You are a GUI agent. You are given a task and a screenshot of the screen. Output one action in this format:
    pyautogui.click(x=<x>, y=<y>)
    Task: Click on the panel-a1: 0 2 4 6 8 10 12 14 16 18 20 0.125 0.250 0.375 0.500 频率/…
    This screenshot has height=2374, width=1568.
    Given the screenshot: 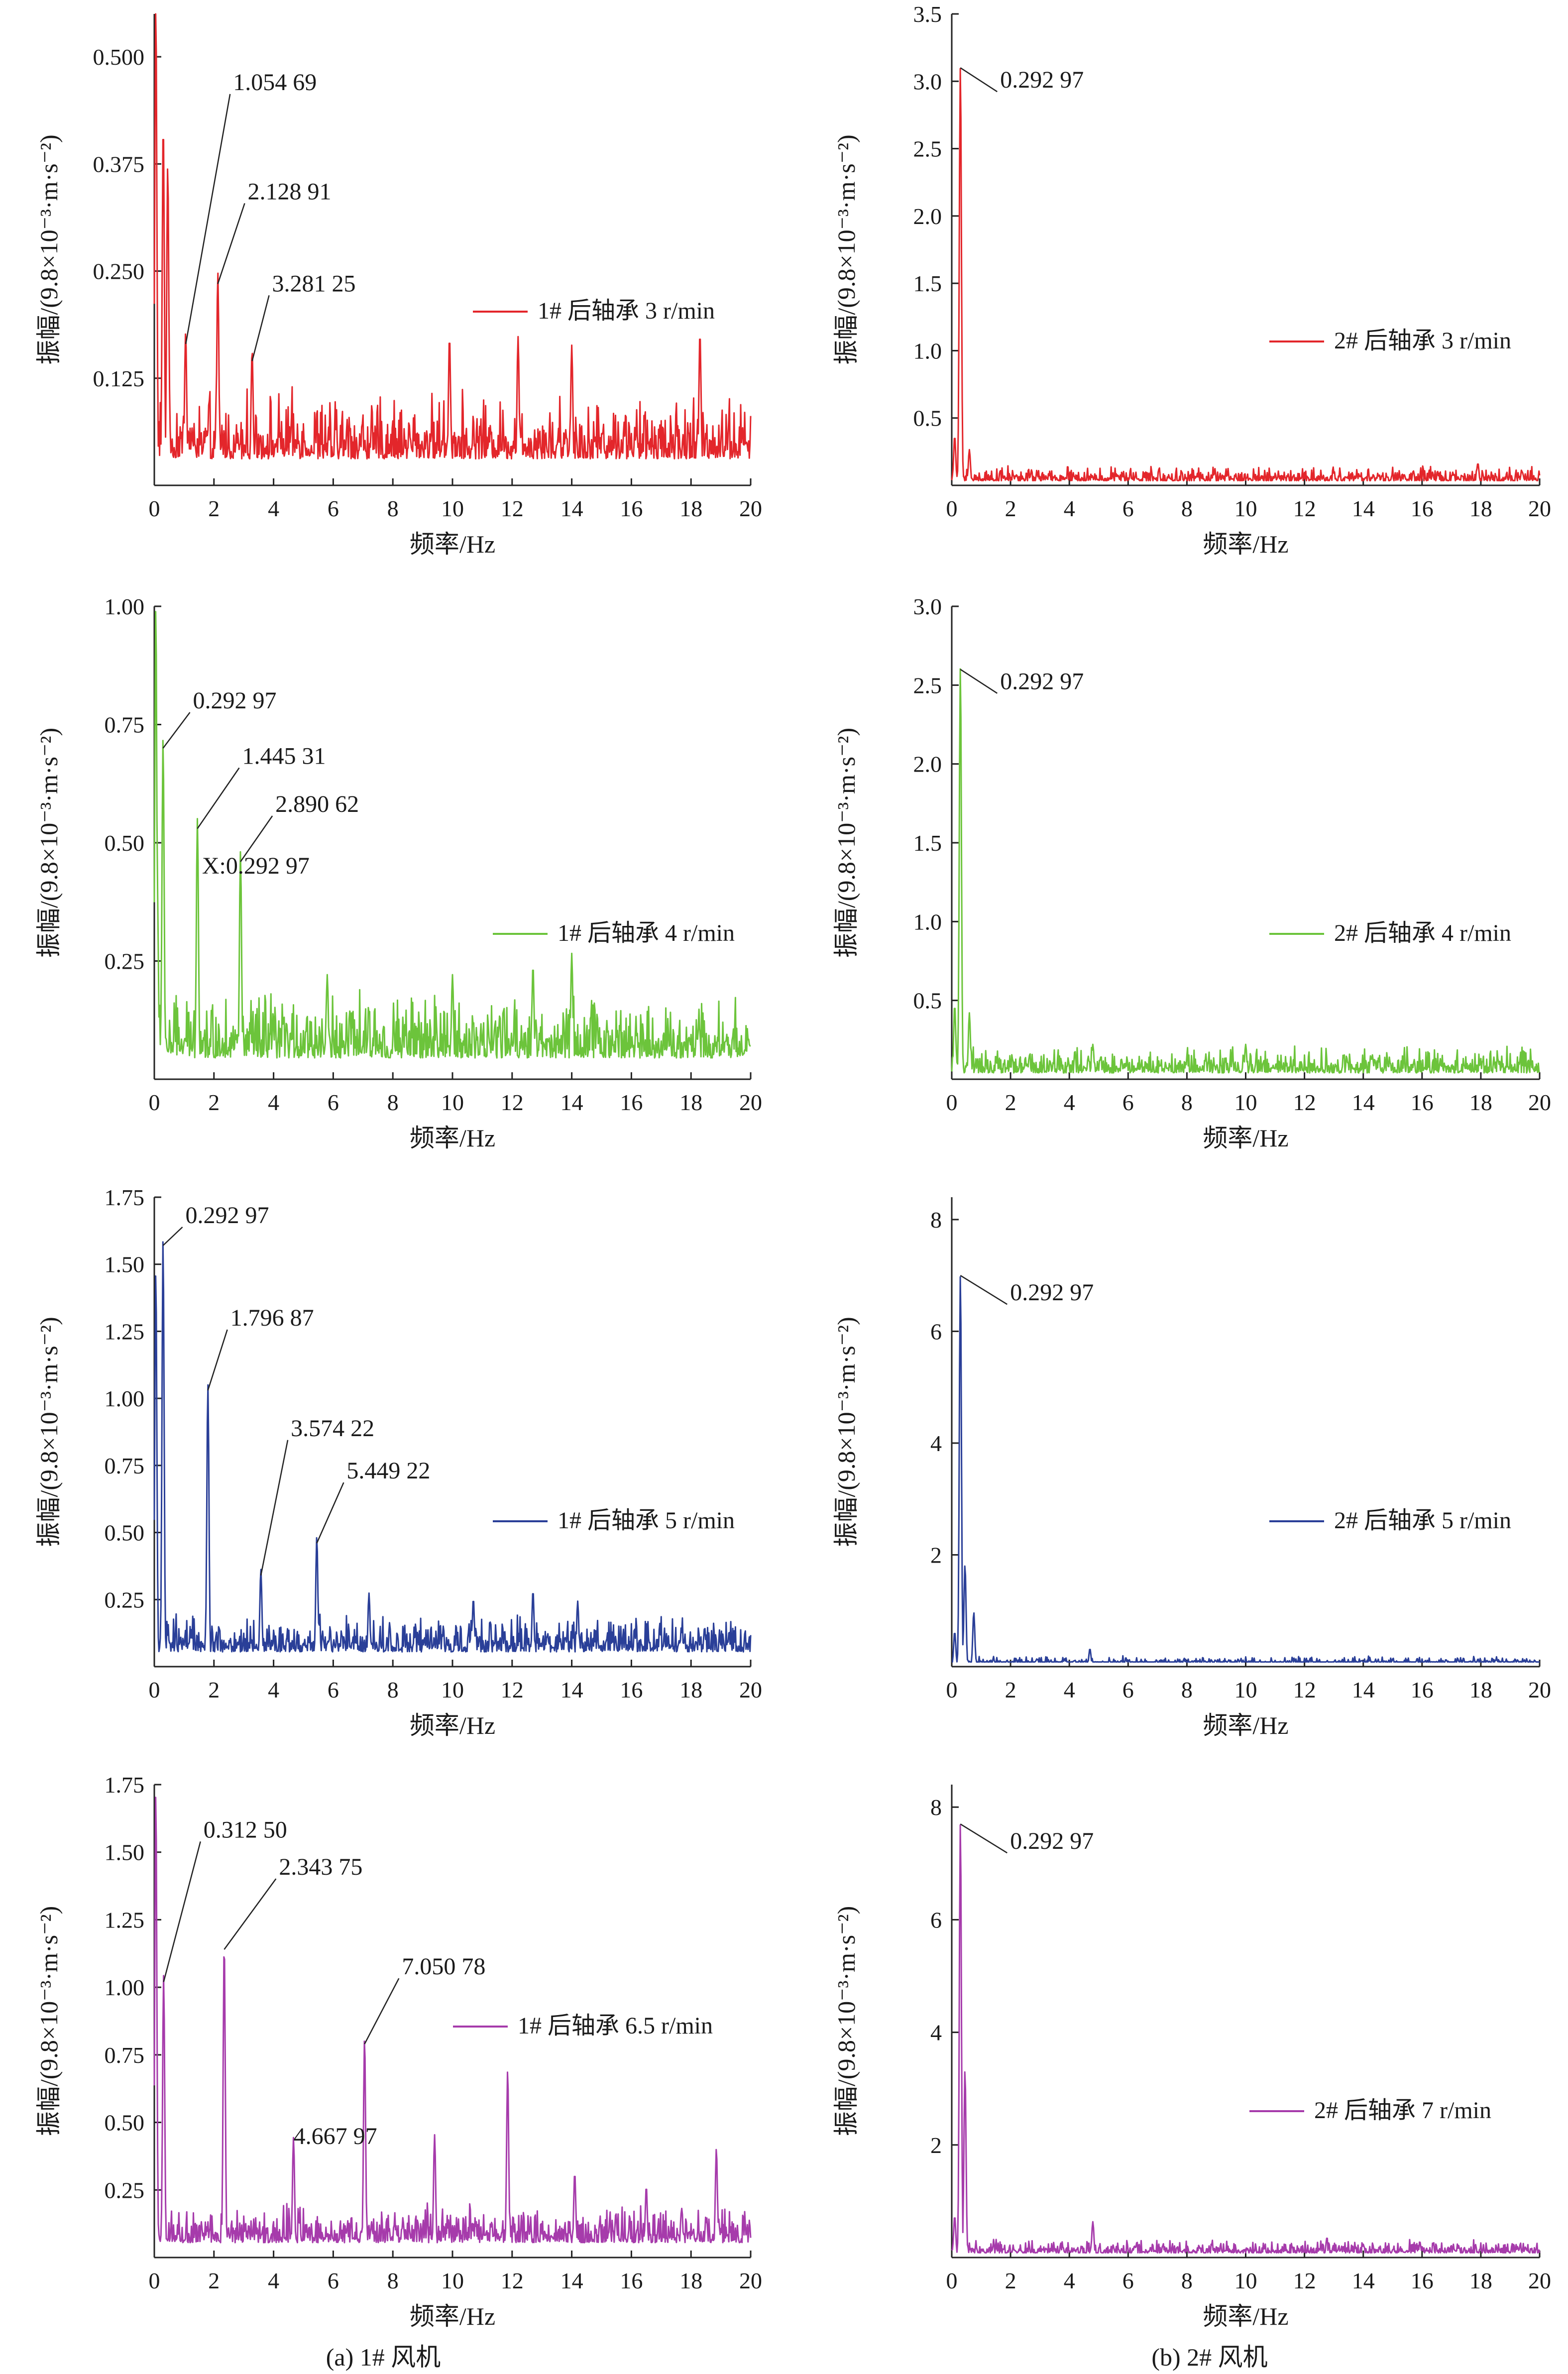 What is the action you would take?
    pyautogui.click(x=398, y=286)
    